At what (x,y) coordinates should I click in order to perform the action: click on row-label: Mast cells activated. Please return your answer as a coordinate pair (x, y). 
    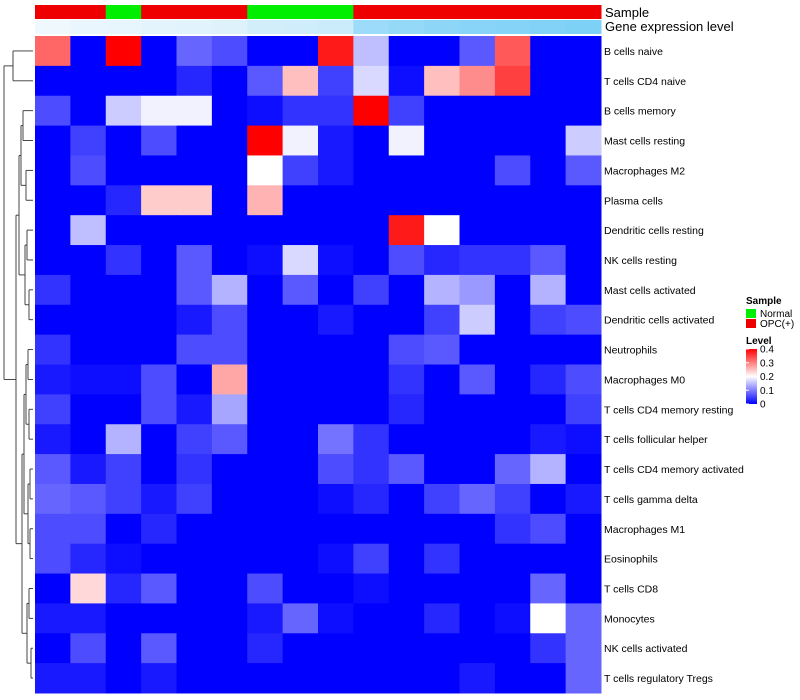
    Looking at the image, I should click on (650, 291).